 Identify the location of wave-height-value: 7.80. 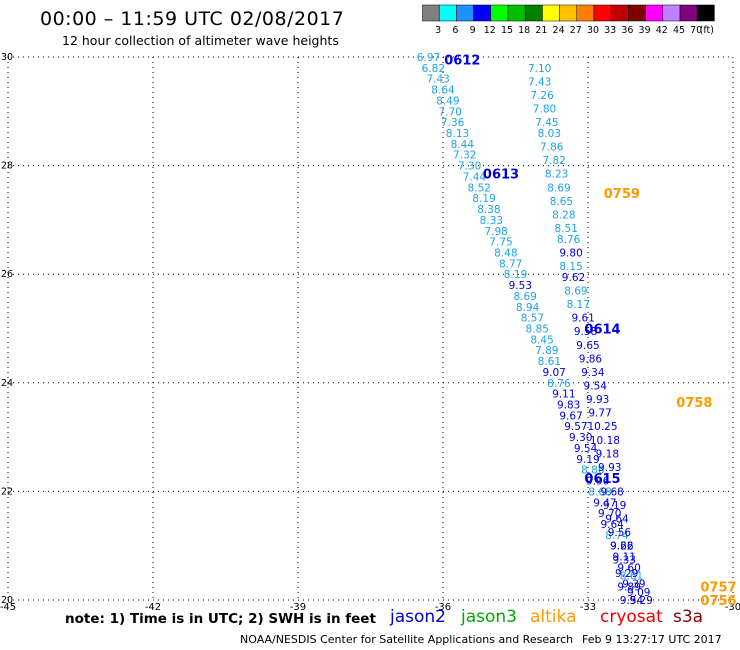
(544, 110).